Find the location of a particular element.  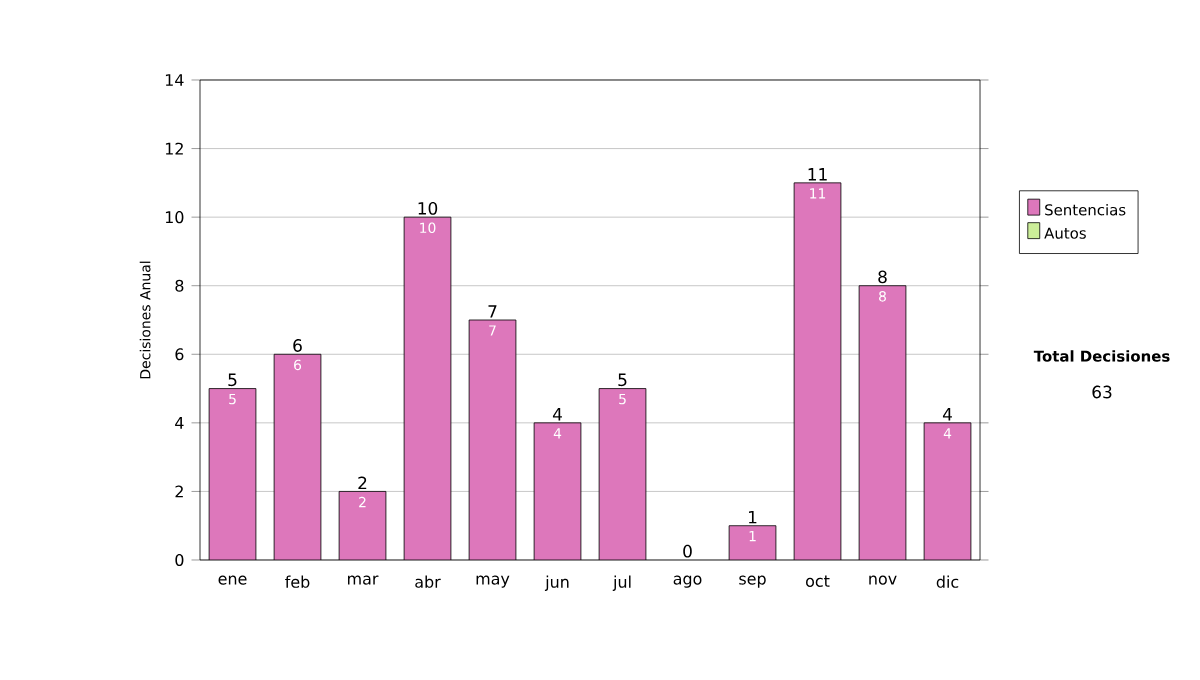

total-label: 2 is located at coordinates (362, 483).